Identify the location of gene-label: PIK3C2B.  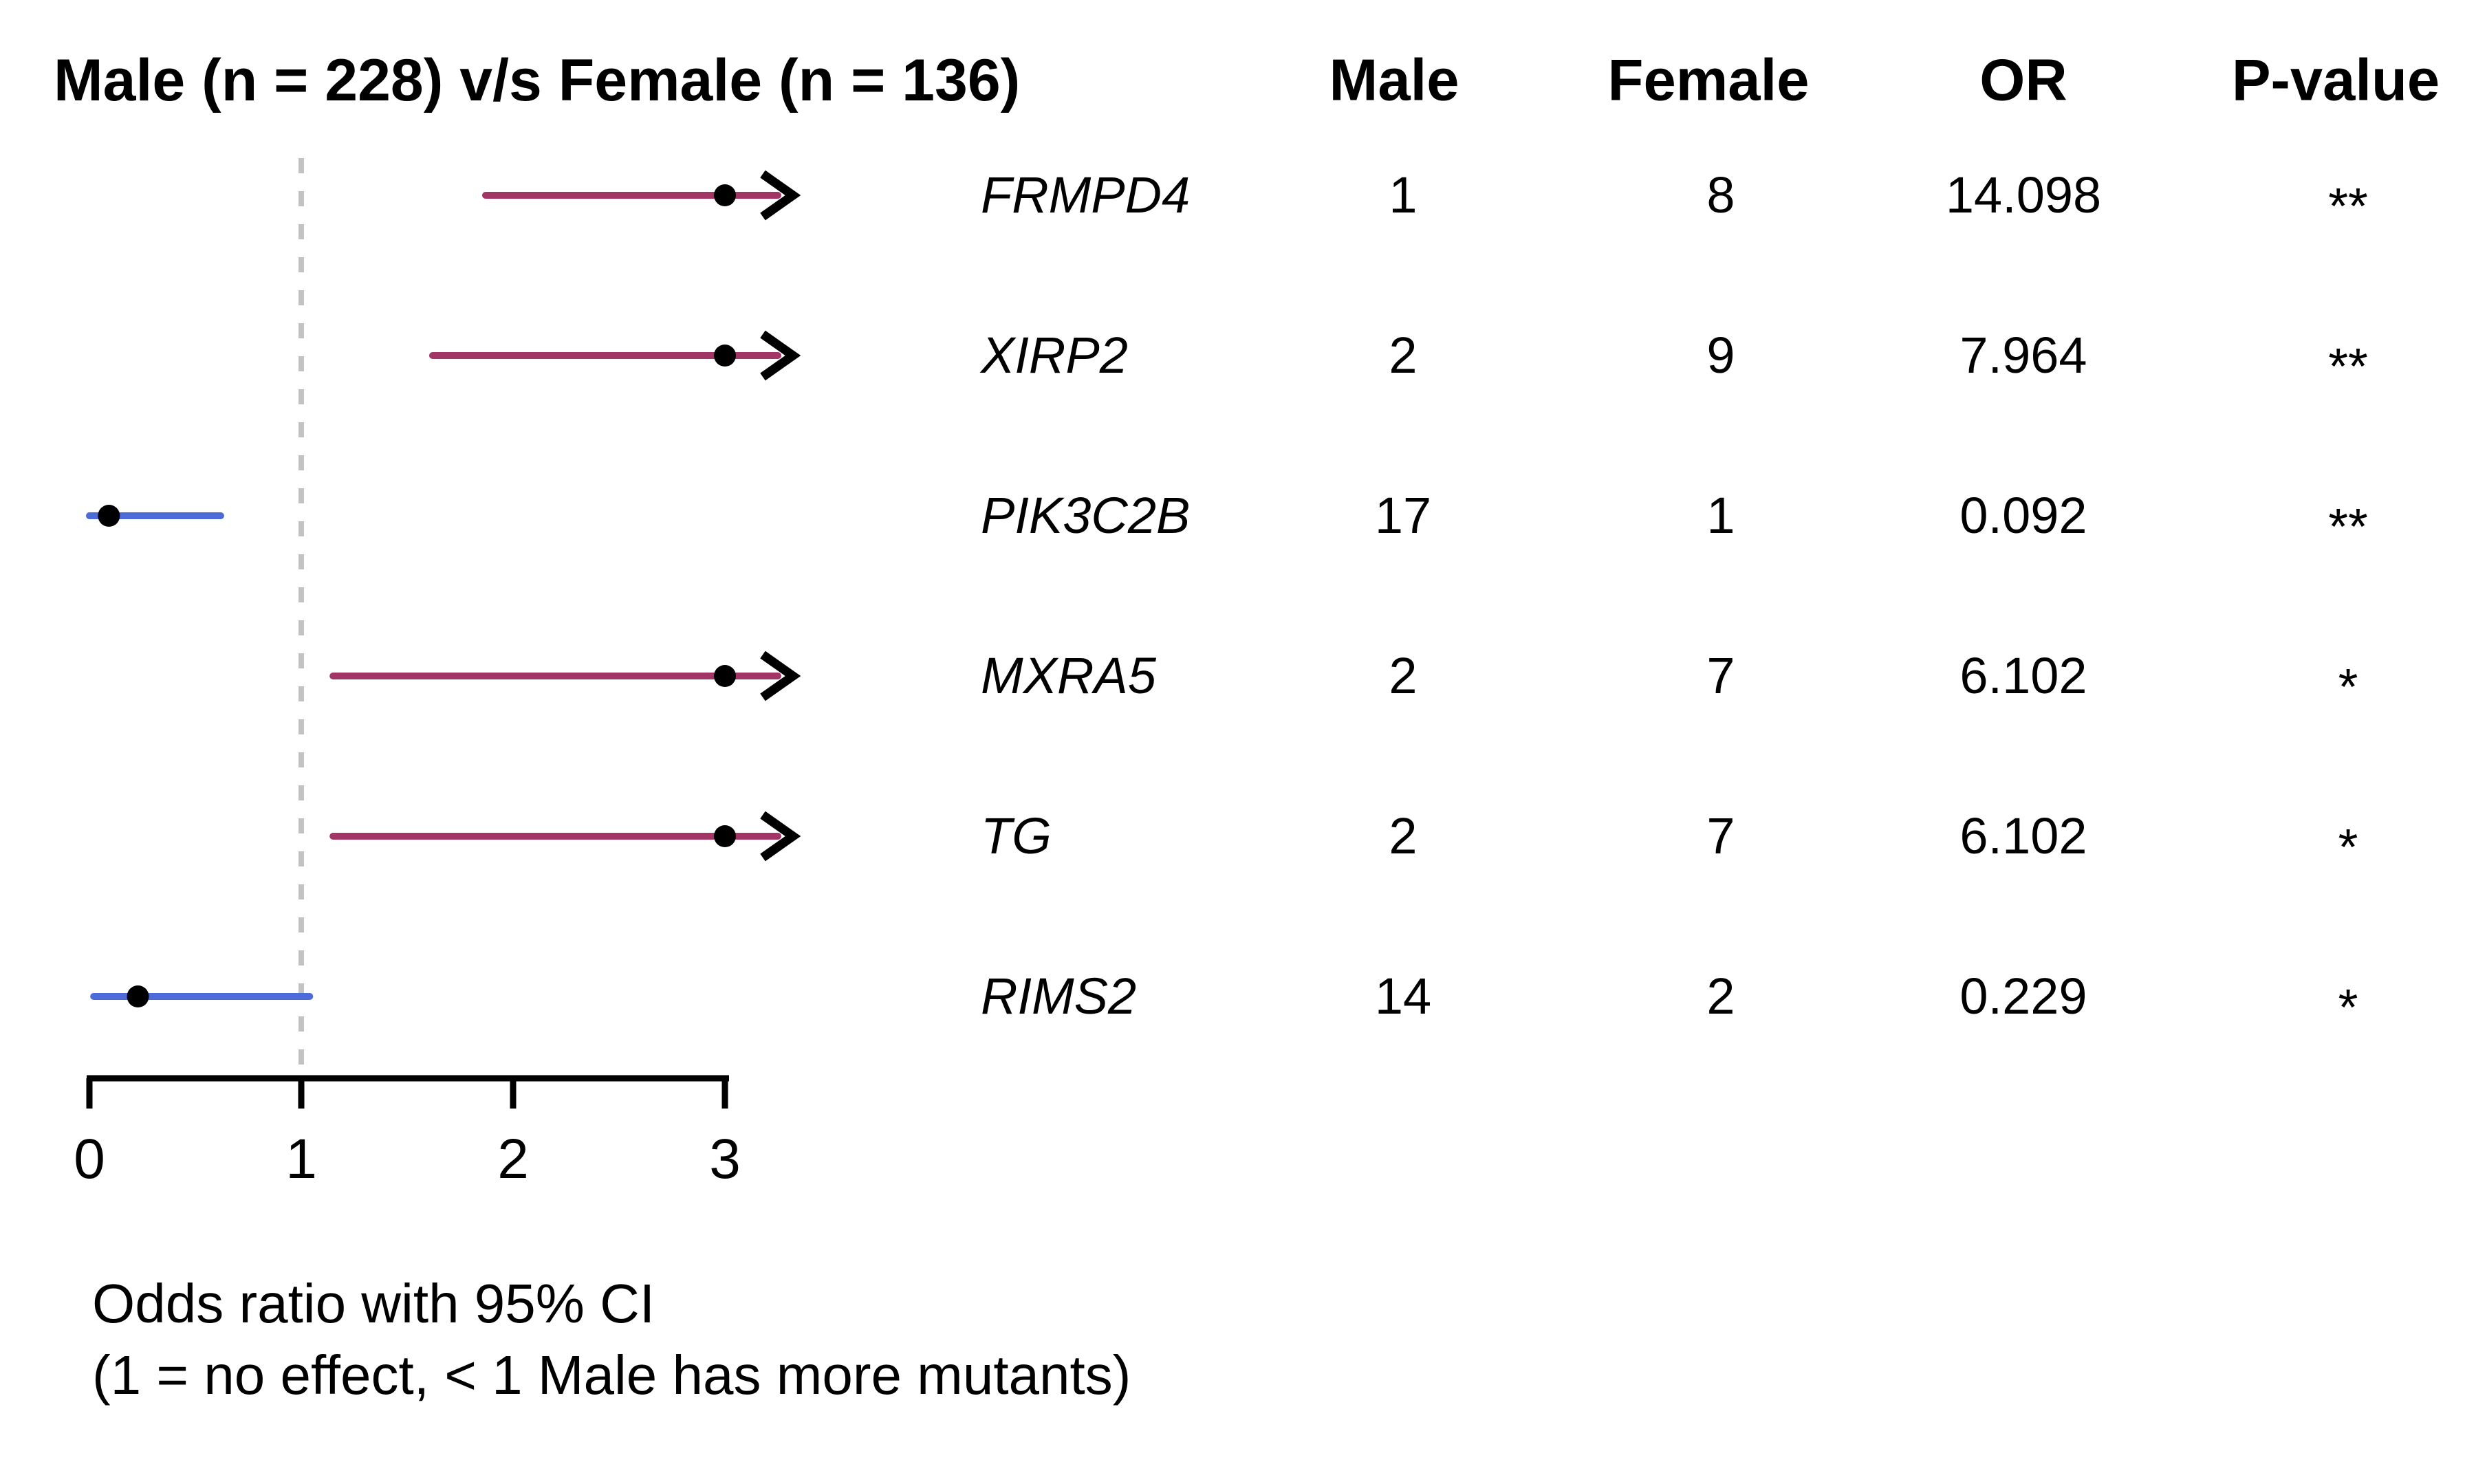
(1086, 515).